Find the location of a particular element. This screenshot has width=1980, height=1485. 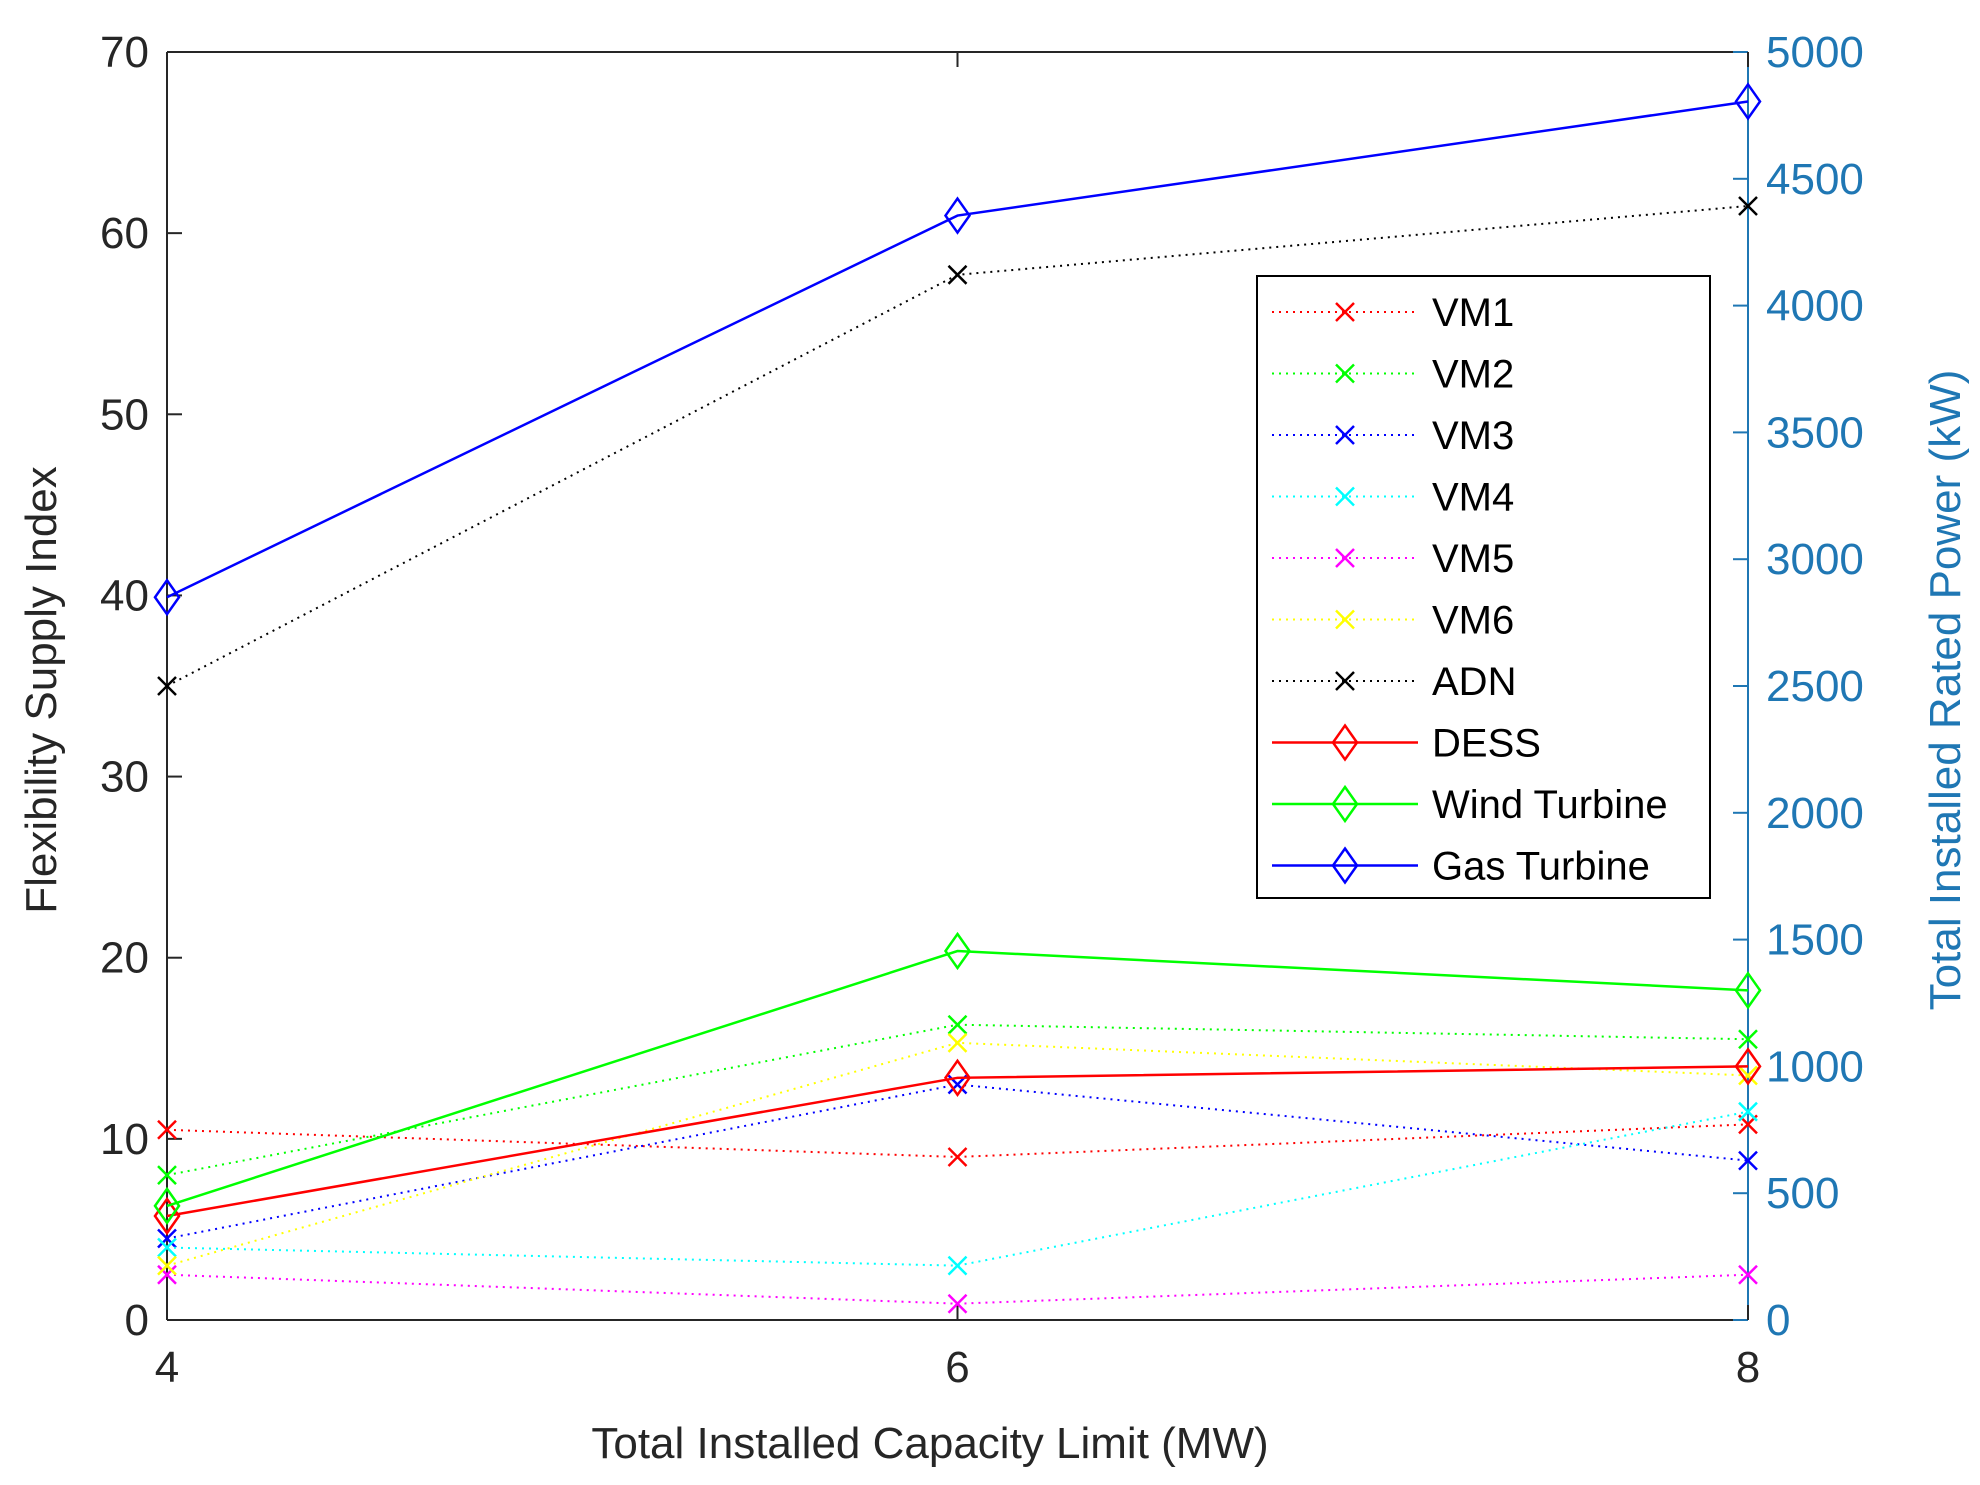

legend-label: VM5 is located at coordinates (1473, 559).